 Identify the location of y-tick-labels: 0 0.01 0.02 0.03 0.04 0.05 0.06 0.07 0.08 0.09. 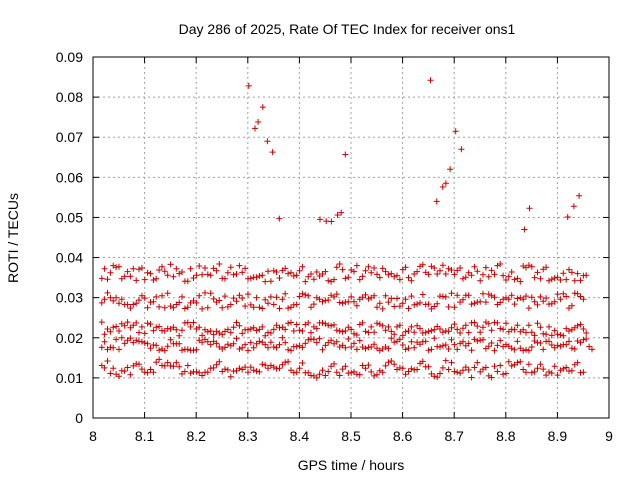
(69, 237).